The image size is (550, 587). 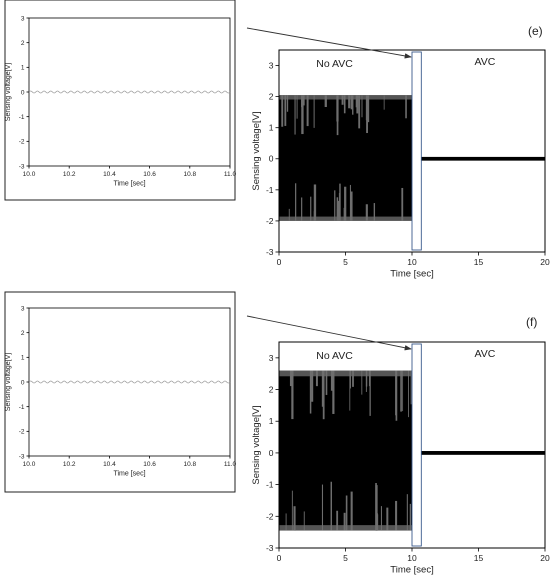 I want to click on panel-label: (f), so click(x=531, y=322).